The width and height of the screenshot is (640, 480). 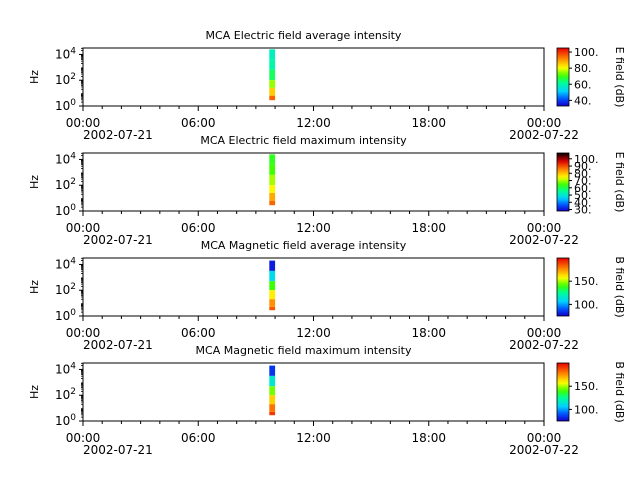 I want to click on chart-title: MCA Electric field maximum intensity, so click(x=303, y=140).